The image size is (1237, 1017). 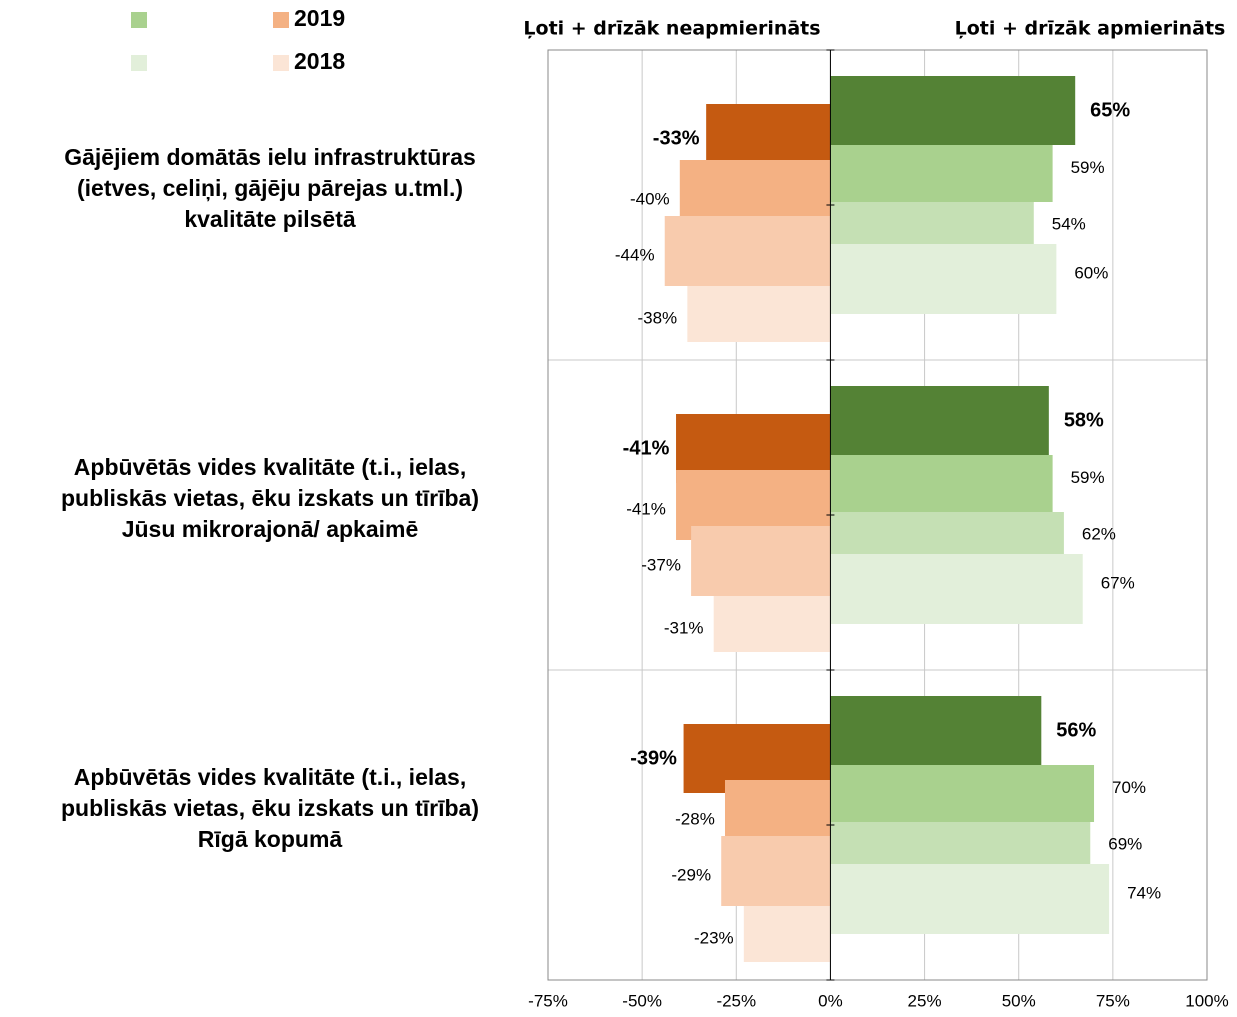 What do you see at coordinates (653, 758) in the screenshot?
I see `value-label: -39%` at bounding box center [653, 758].